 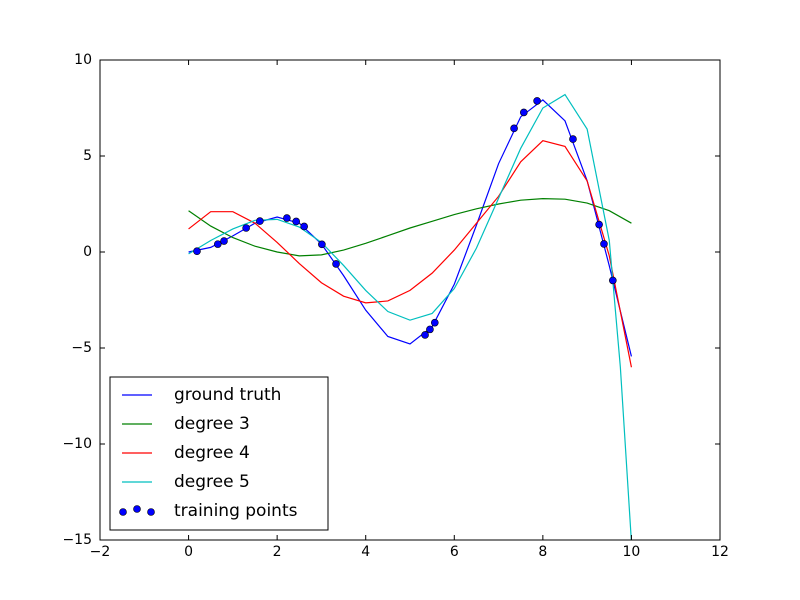 I want to click on y-tick-label: −15, so click(x=77, y=540).